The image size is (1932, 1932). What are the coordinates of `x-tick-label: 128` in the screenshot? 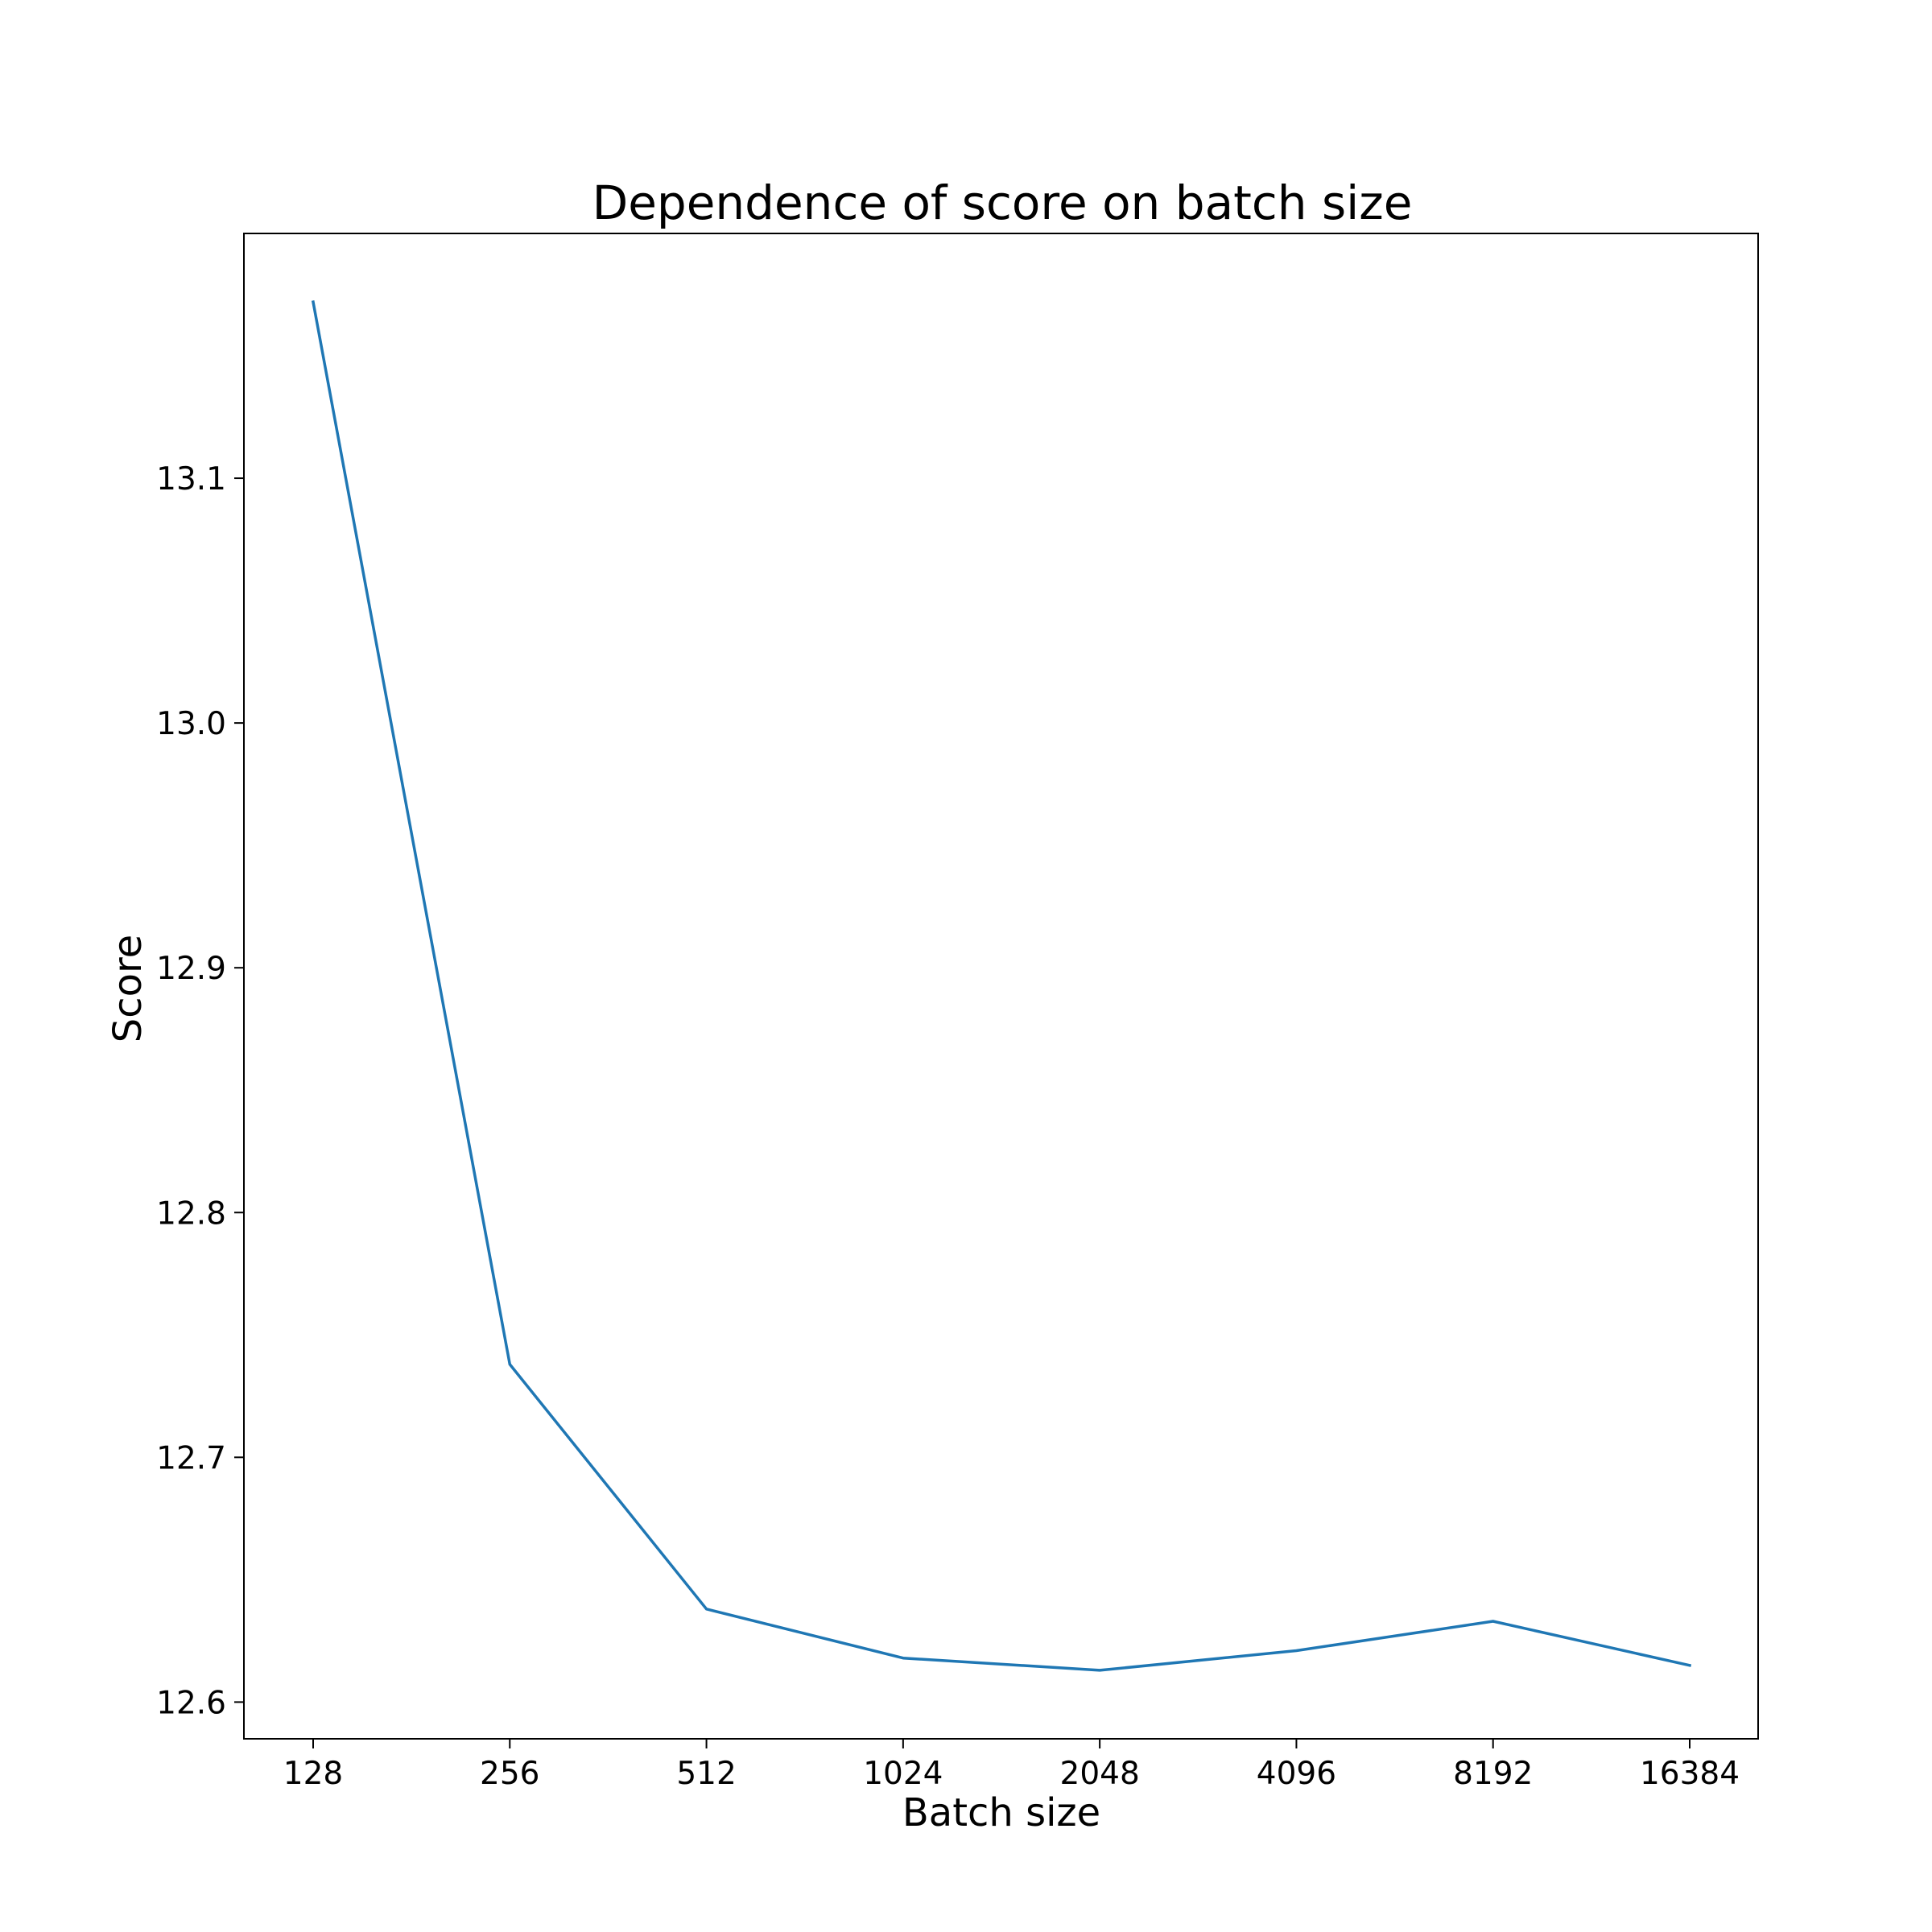 It's located at (313, 1774).